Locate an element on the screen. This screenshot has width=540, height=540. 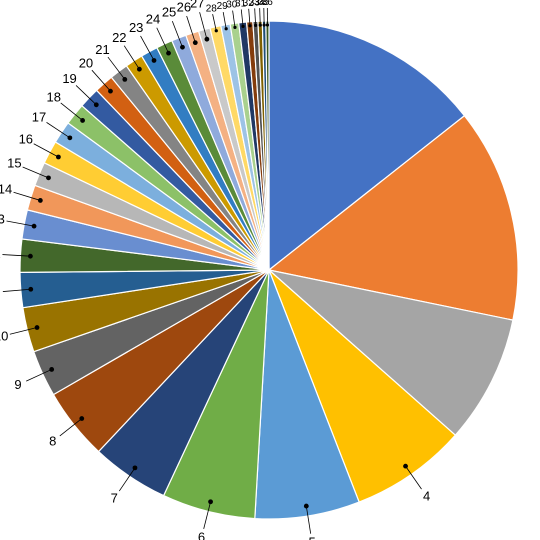
slice-label-8: 8 is located at coordinates (52, 441).